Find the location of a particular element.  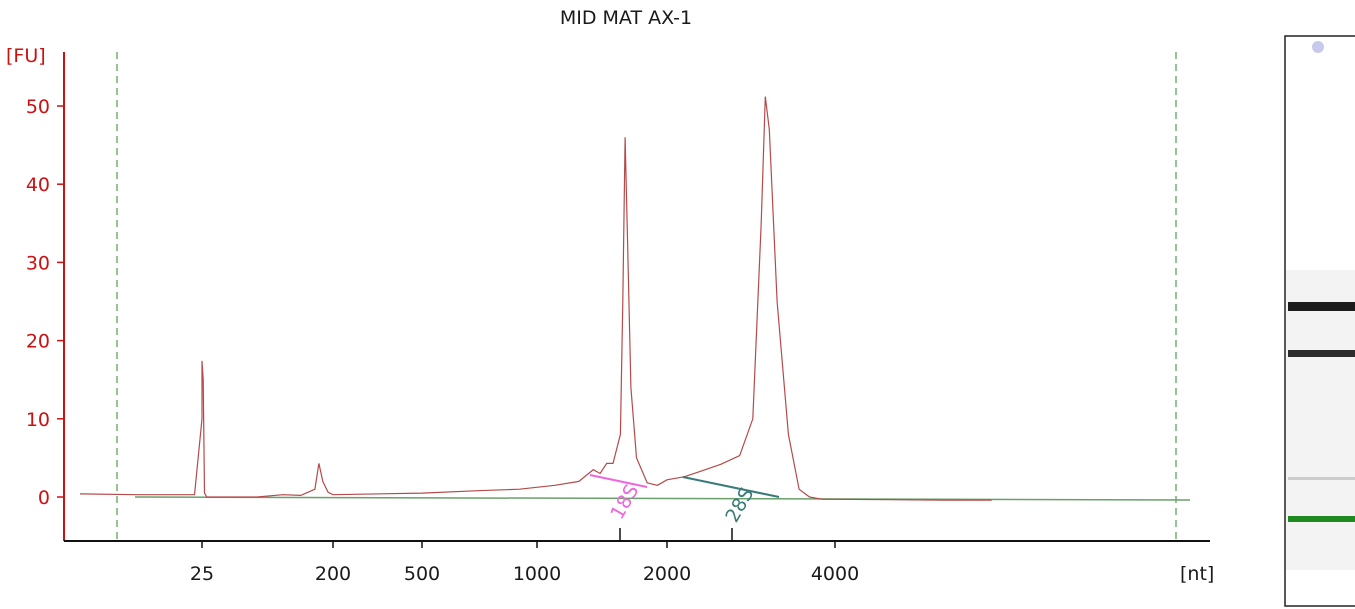

marker-segment-28S is located at coordinates (731, 487).